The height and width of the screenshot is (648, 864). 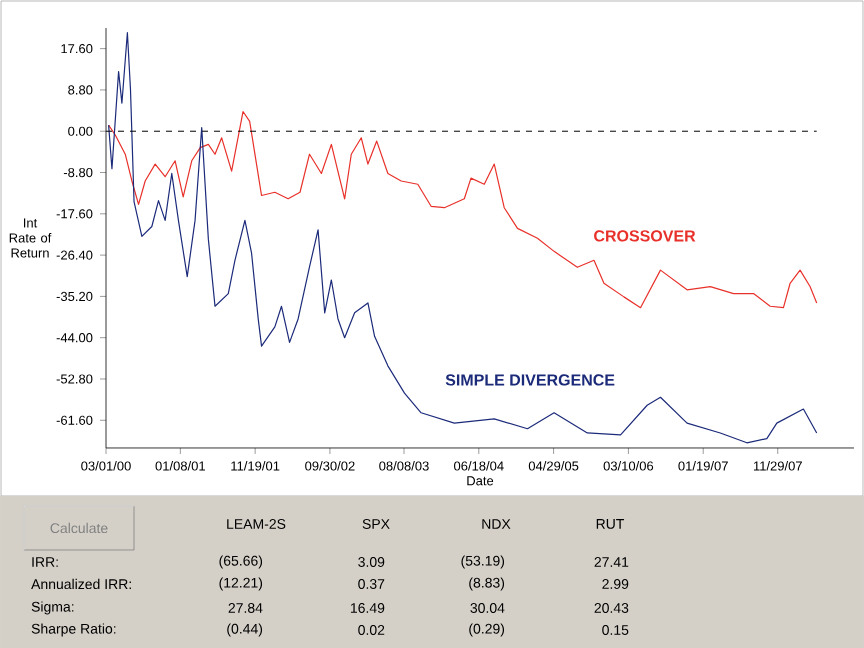 I want to click on text: SIMPLE DIVERGENCE, so click(x=530, y=380).